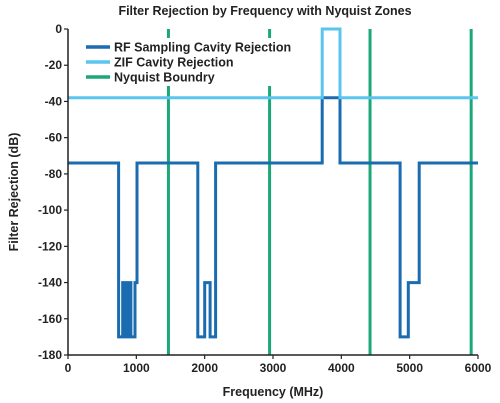 The width and height of the screenshot is (500, 403). Describe the element at coordinates (53, 192) in the screenshot. I see `y-ticks: 0 -20 -40 -60 -80 -100 -120 -140 -160 -180` at that location.